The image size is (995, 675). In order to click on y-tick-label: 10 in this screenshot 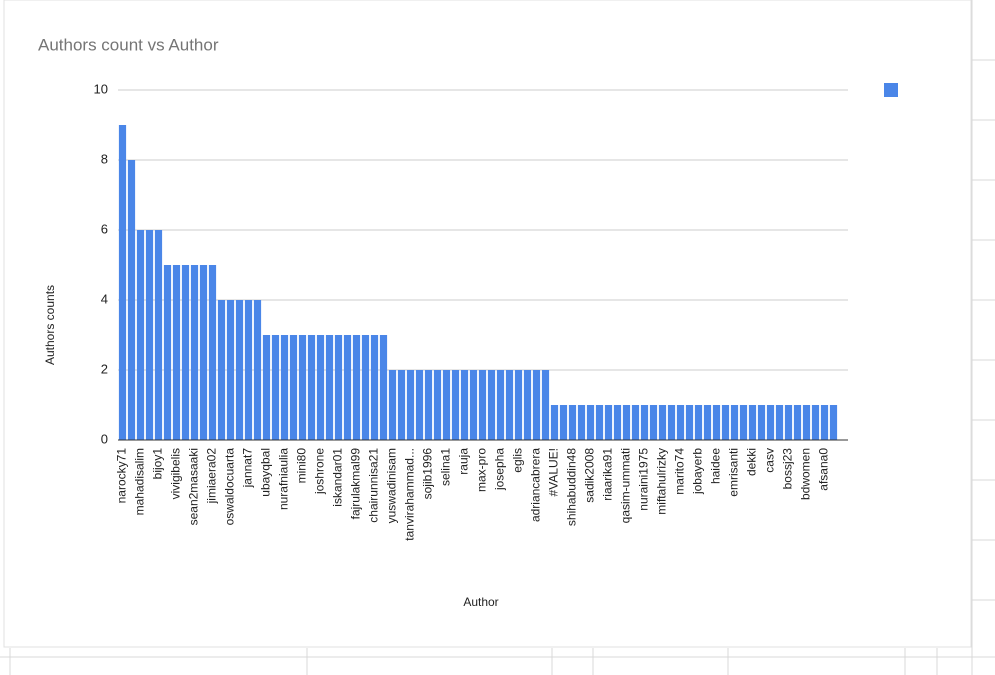, I will do `click(101, 88)`.